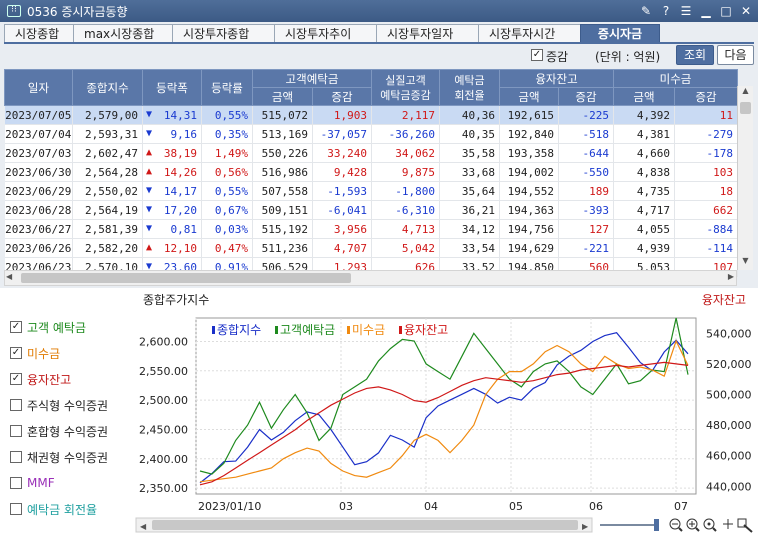 This screenshot has width=758, height=539. What do you see at coordinates (59, 353) in the screenshot?
I see `series-check-item: ✓ 미수금` at bounding box center [59, 353].